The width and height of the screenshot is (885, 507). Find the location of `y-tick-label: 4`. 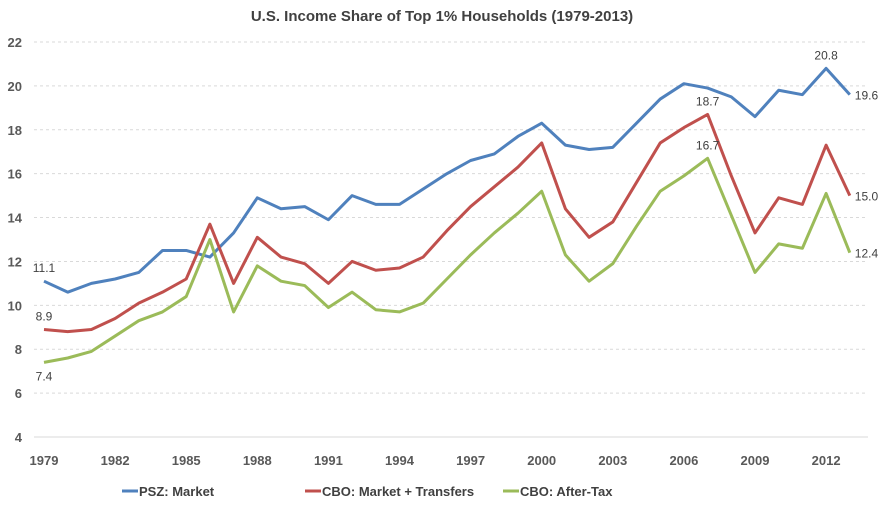

y-tick-label: 4 is located at coordinates (19, 437).